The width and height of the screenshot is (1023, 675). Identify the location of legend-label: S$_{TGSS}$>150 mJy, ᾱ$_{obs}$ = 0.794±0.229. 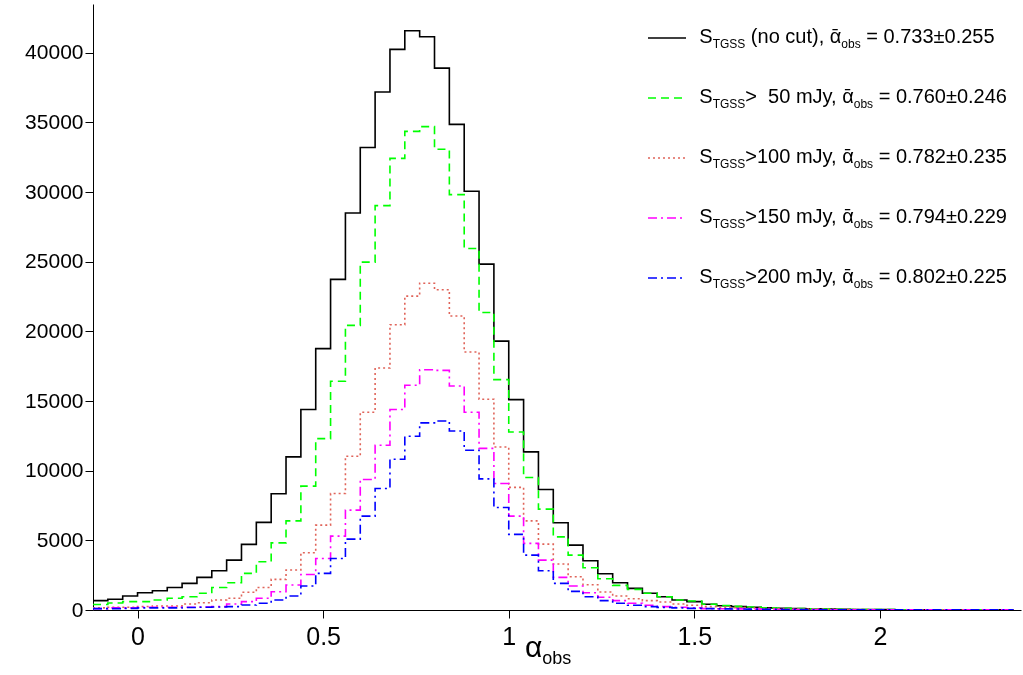
(853, 218).